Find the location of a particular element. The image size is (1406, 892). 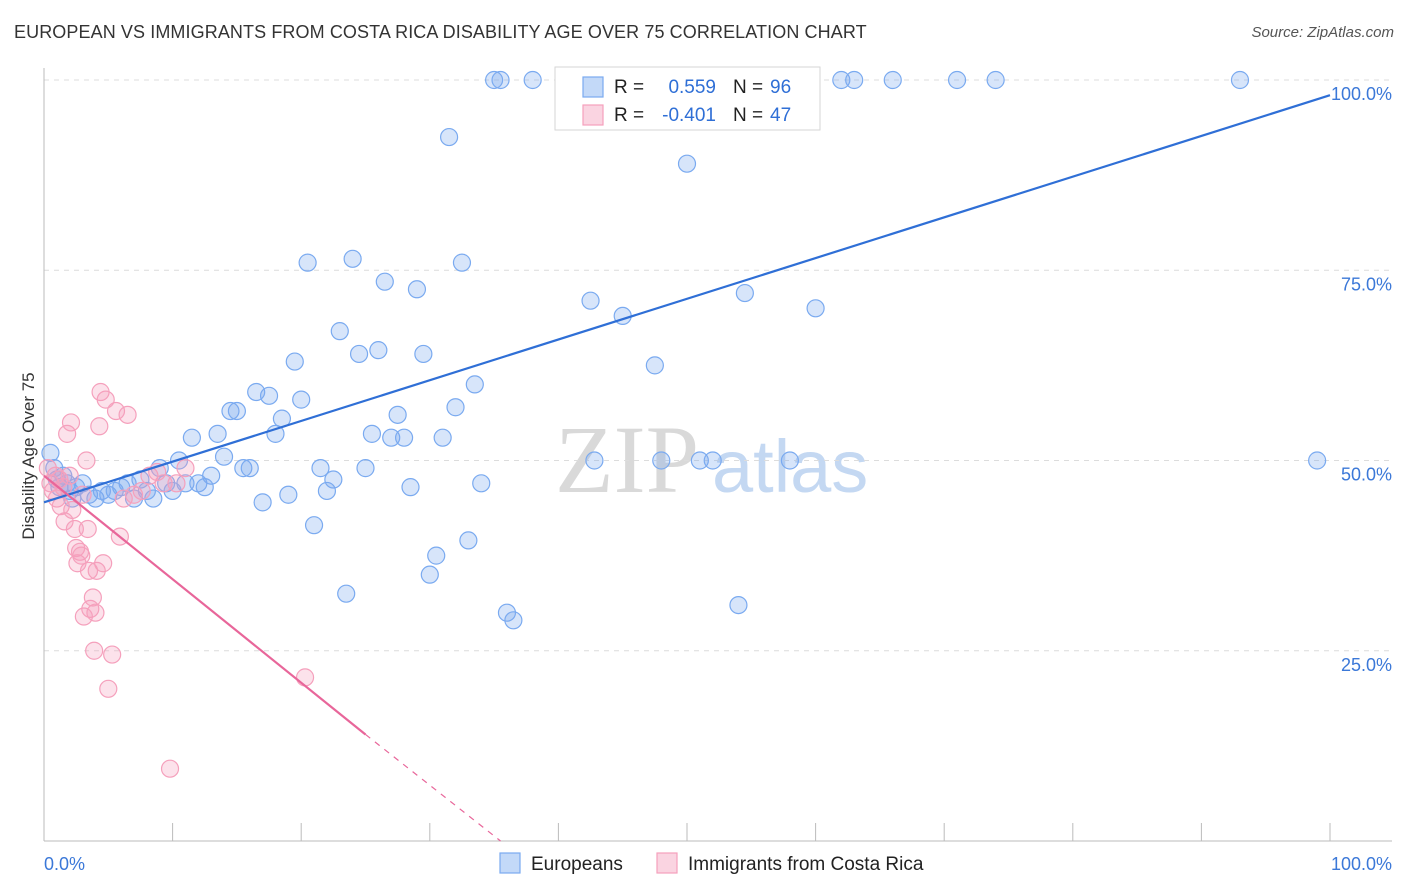

watermark-atlas: atlas is located at coordinates (790, 466).